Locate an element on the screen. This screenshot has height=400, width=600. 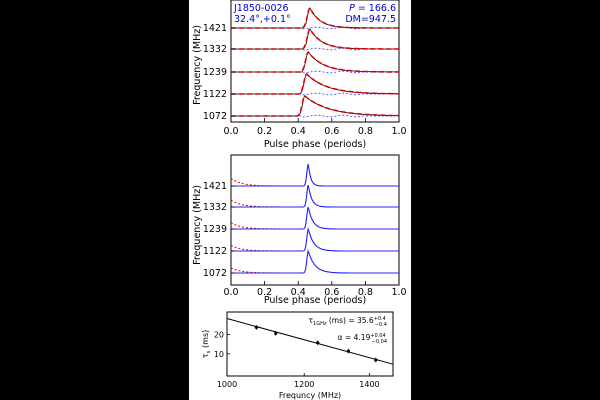
middle-xtick-label-0.0: 0.0 is located at coordinates (230, 292).